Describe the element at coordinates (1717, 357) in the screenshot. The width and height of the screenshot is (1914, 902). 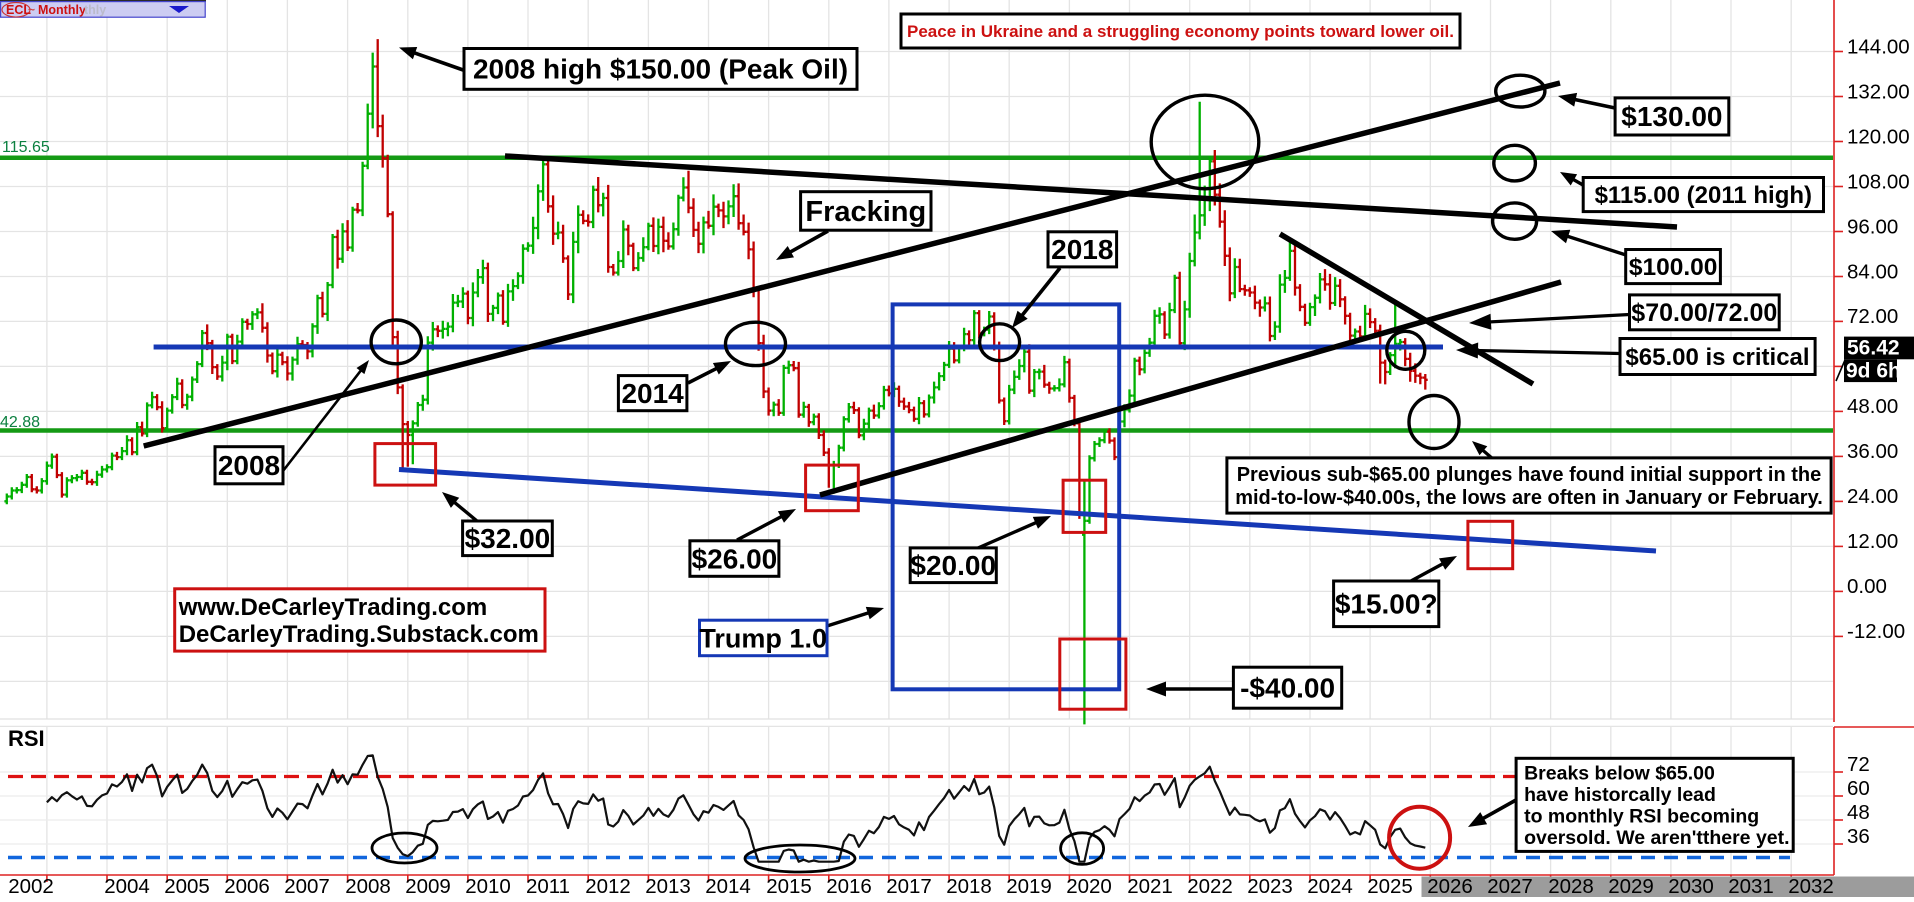
I see `svg-text: $65.00 is critical` at that location.